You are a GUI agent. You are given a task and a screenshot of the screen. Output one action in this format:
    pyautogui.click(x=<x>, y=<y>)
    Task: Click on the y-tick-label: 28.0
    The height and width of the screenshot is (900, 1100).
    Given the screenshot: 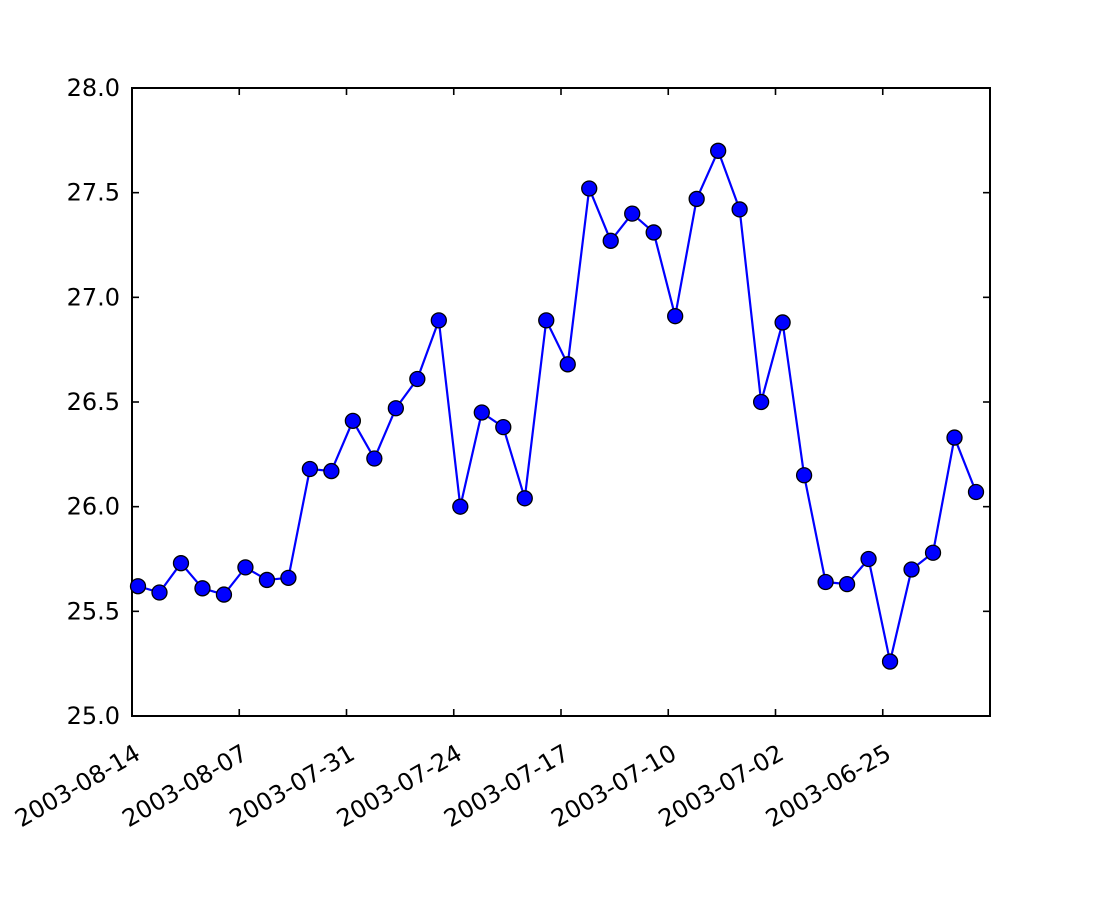 What is the action you would take?
    pyautogui.click(x=93, y=88)
    